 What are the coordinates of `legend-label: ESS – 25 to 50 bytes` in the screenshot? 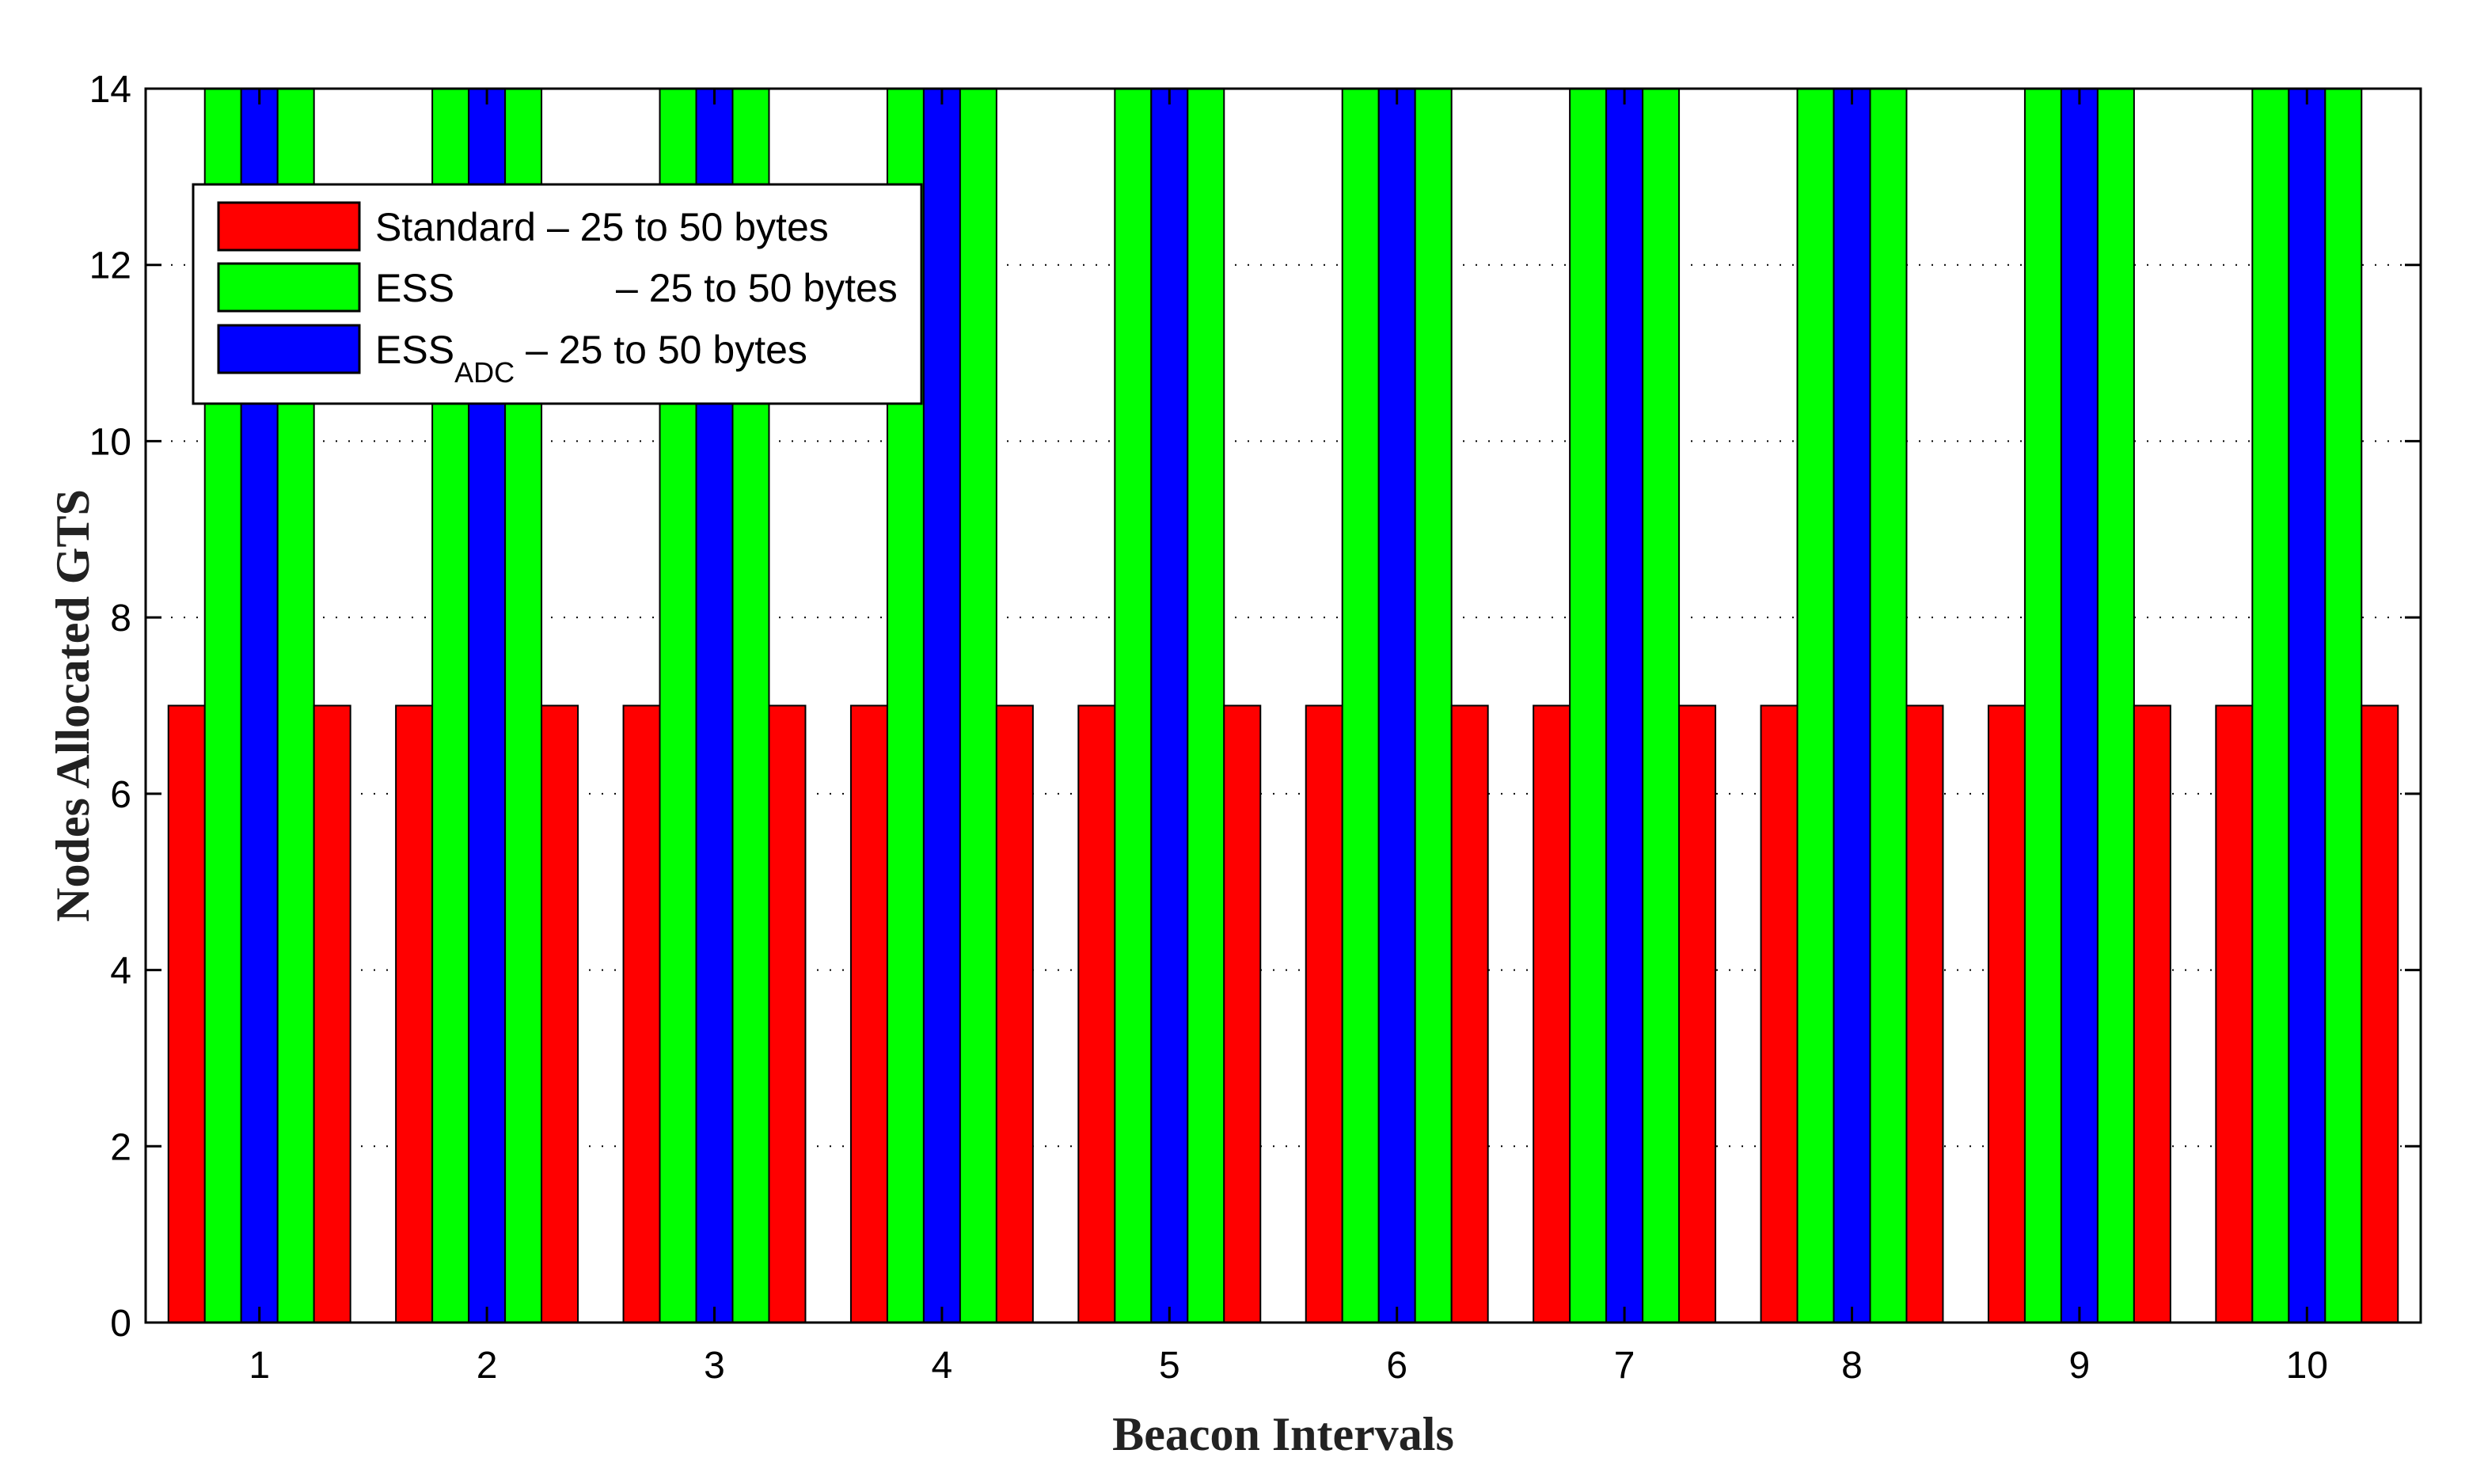 It's located at (636, 288).